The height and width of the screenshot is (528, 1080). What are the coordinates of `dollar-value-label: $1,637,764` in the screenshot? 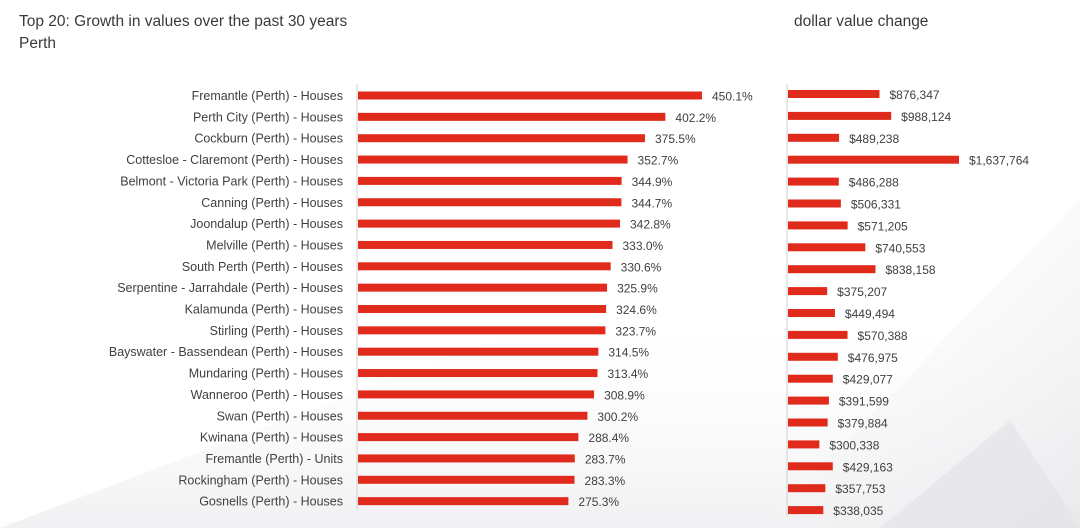 It's located at (999, 161).